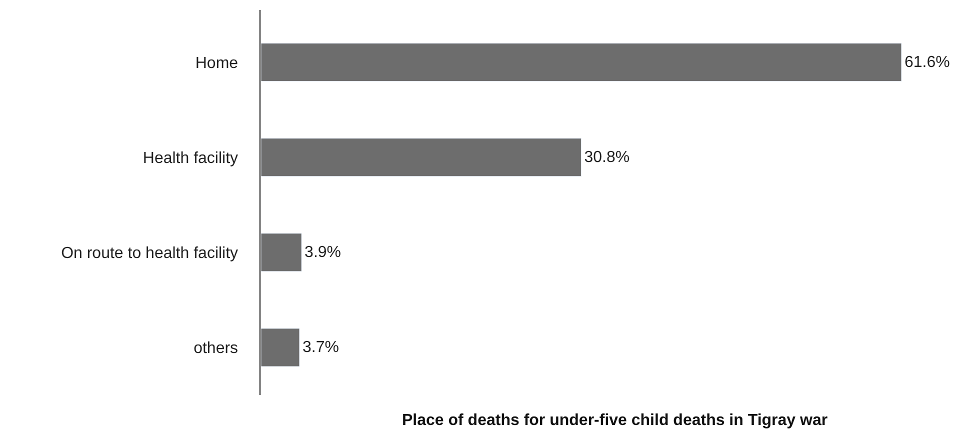  I want to click on text: Place of deaths for under-five child deaths in Tigray war, so click(615, 420).